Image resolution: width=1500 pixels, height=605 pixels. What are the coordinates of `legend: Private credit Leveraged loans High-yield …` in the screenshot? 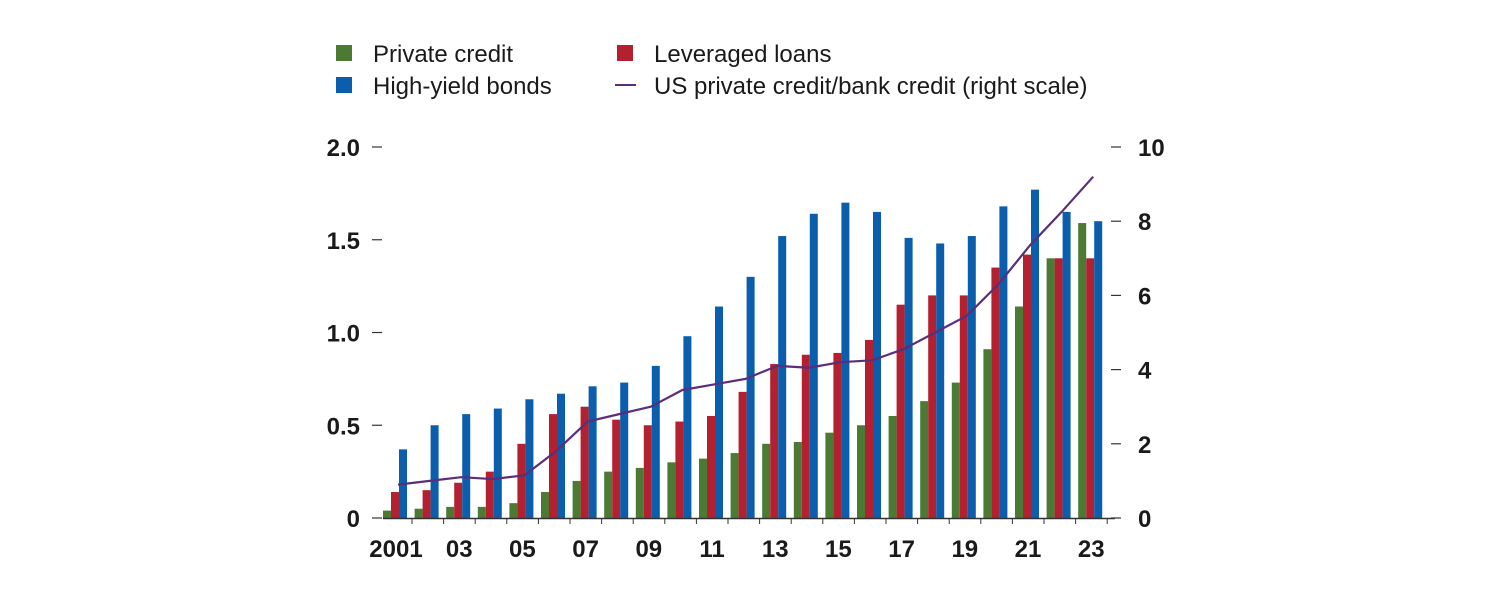 It's located at (712, 70).